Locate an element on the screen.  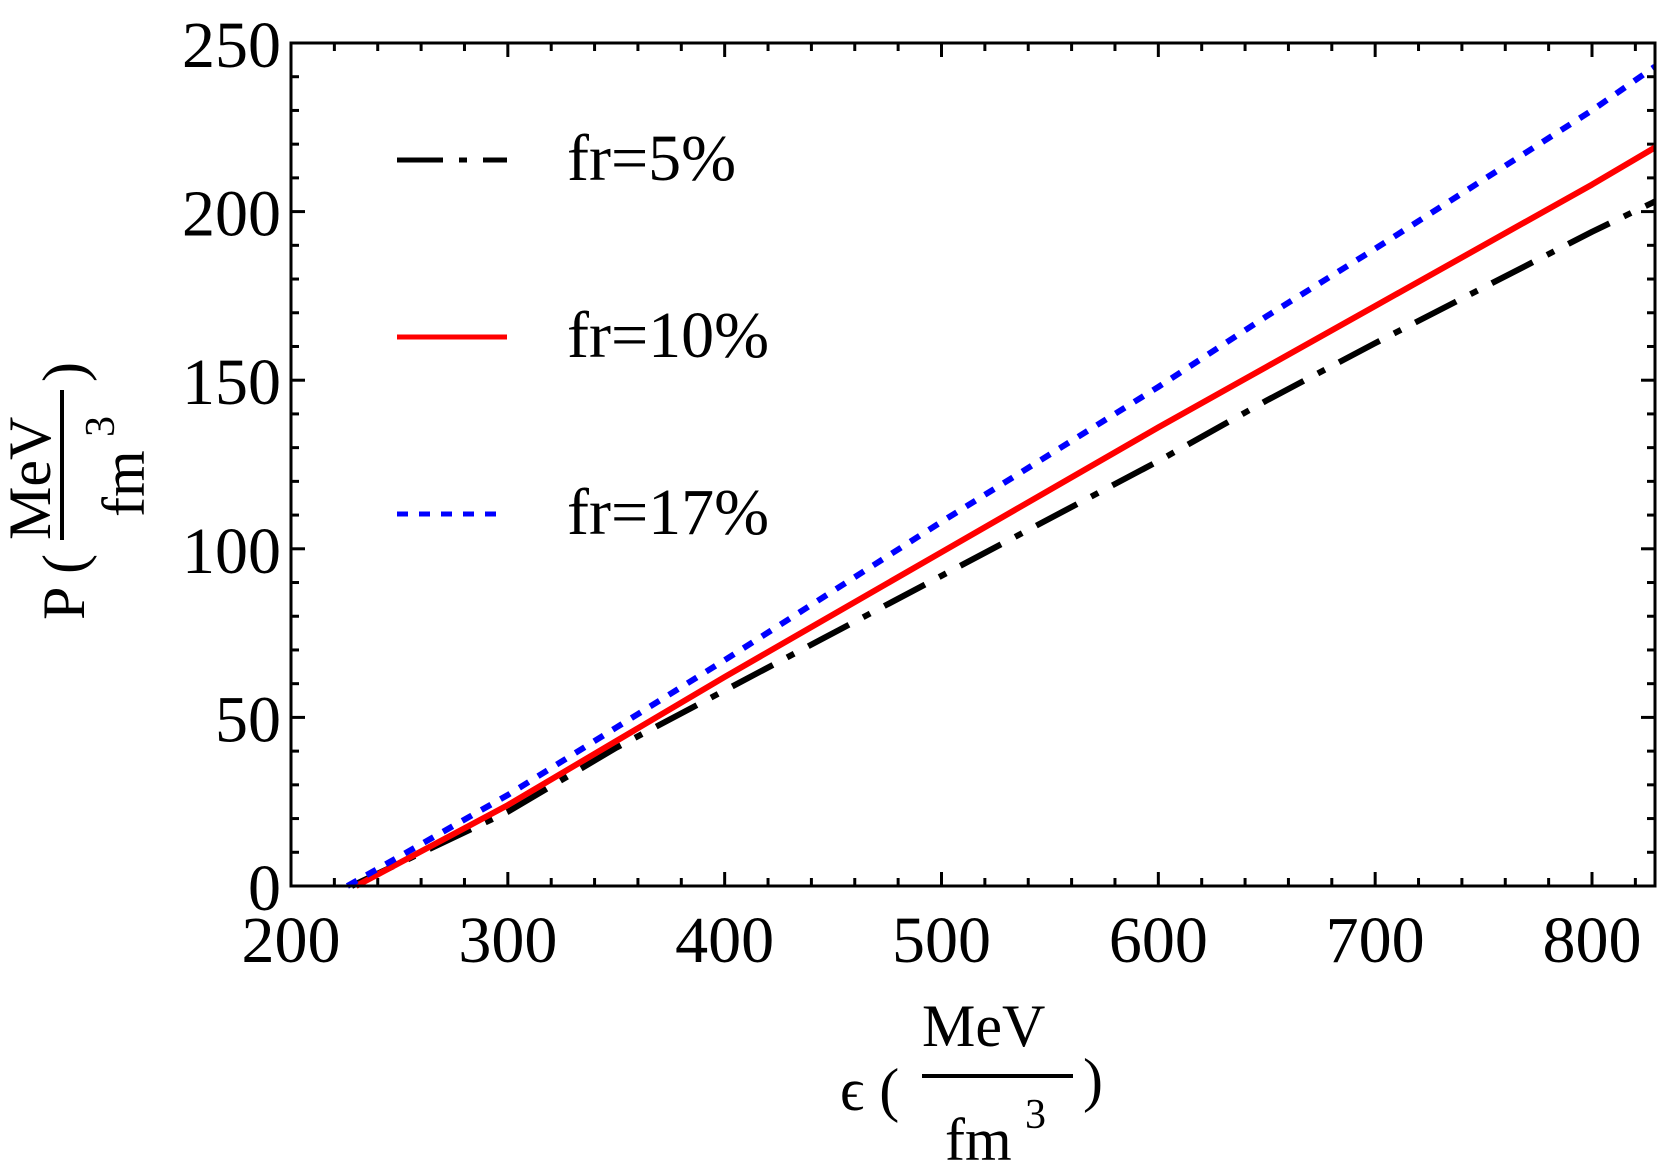
legend-label: fr=10% is located at coordinates (668, 335).